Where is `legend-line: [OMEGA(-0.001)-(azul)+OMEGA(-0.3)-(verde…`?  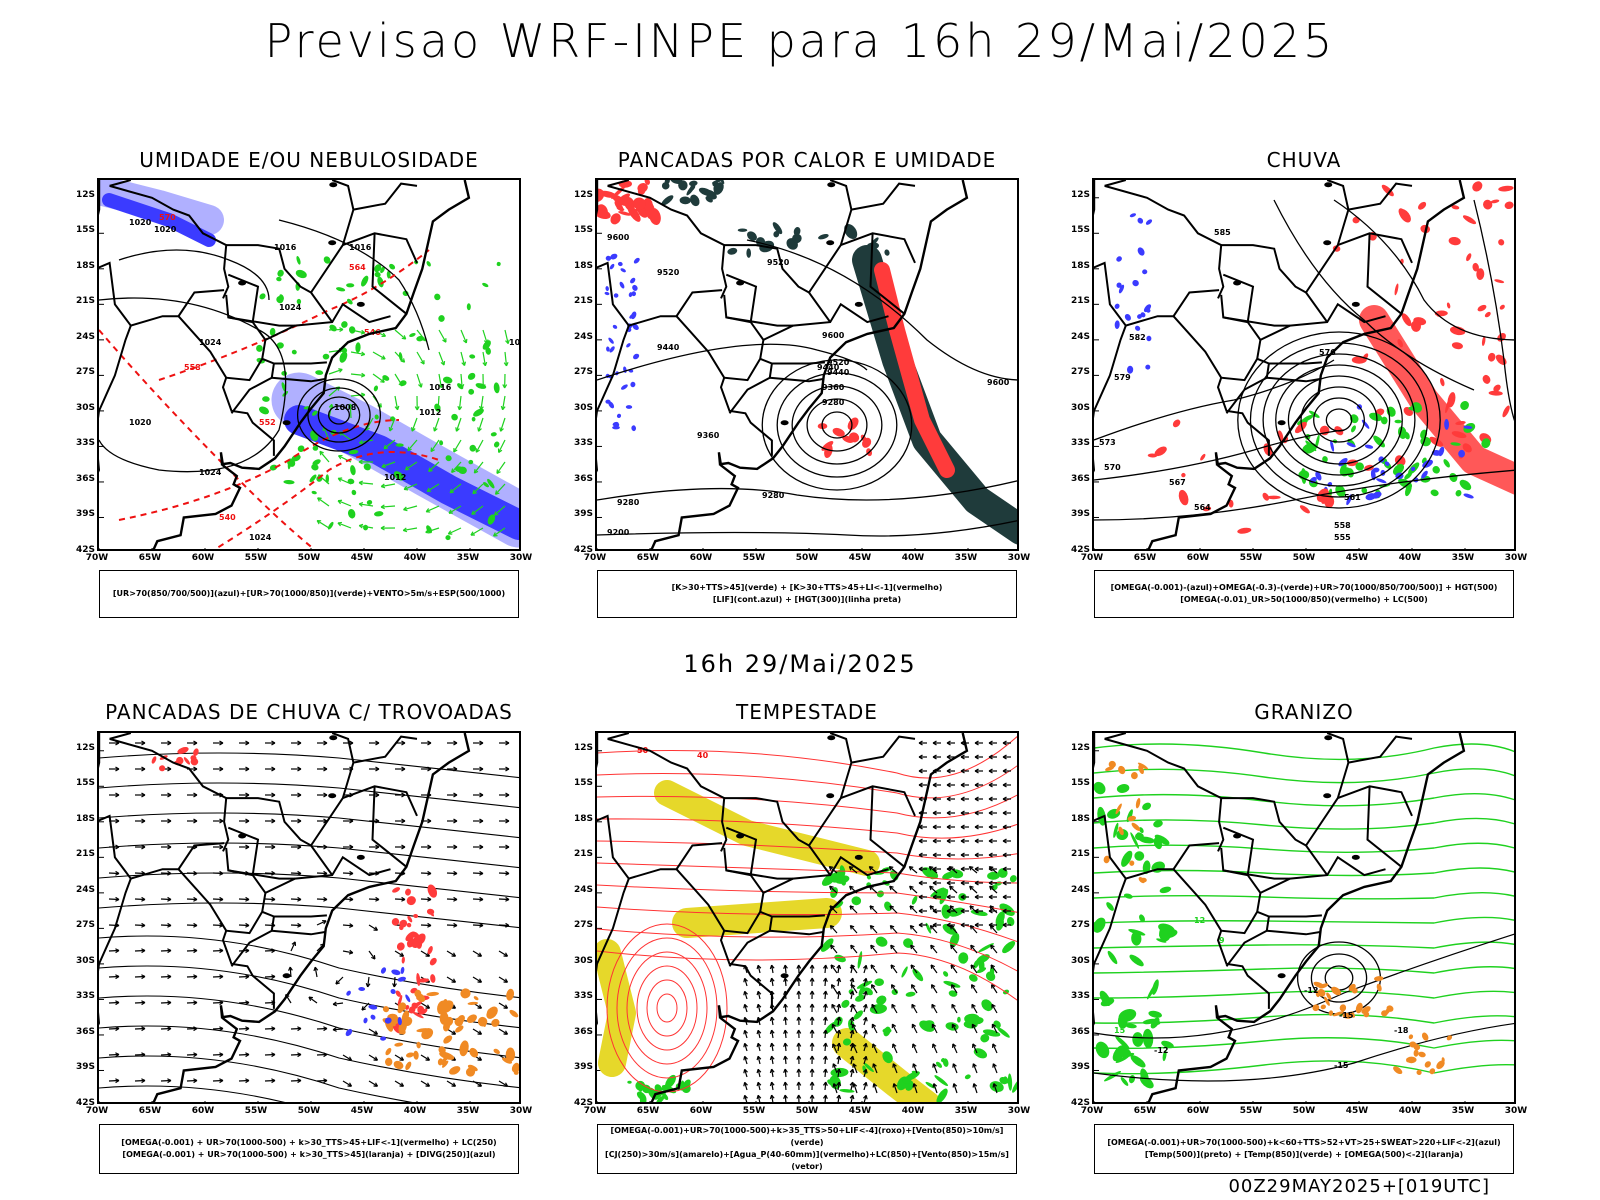
legend-line: [OMEGA(-0.001)-(azul)+OMEGA(-0.3)-(verde… is located at coordinates (1304, 587).